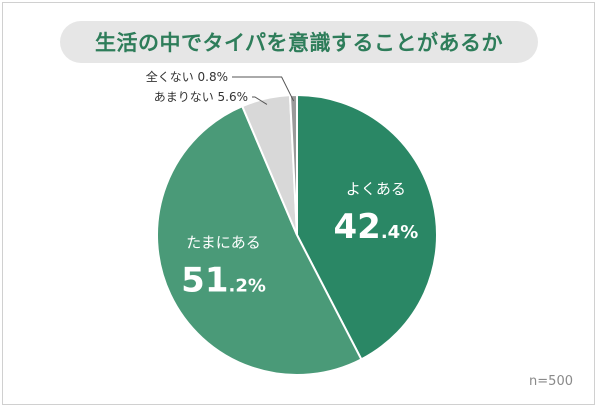 This screenshot has width=599, height=409. Describe the element at coordinates (551, 381) in the screenshot. I see `sample-size-note: n=500` at that location.